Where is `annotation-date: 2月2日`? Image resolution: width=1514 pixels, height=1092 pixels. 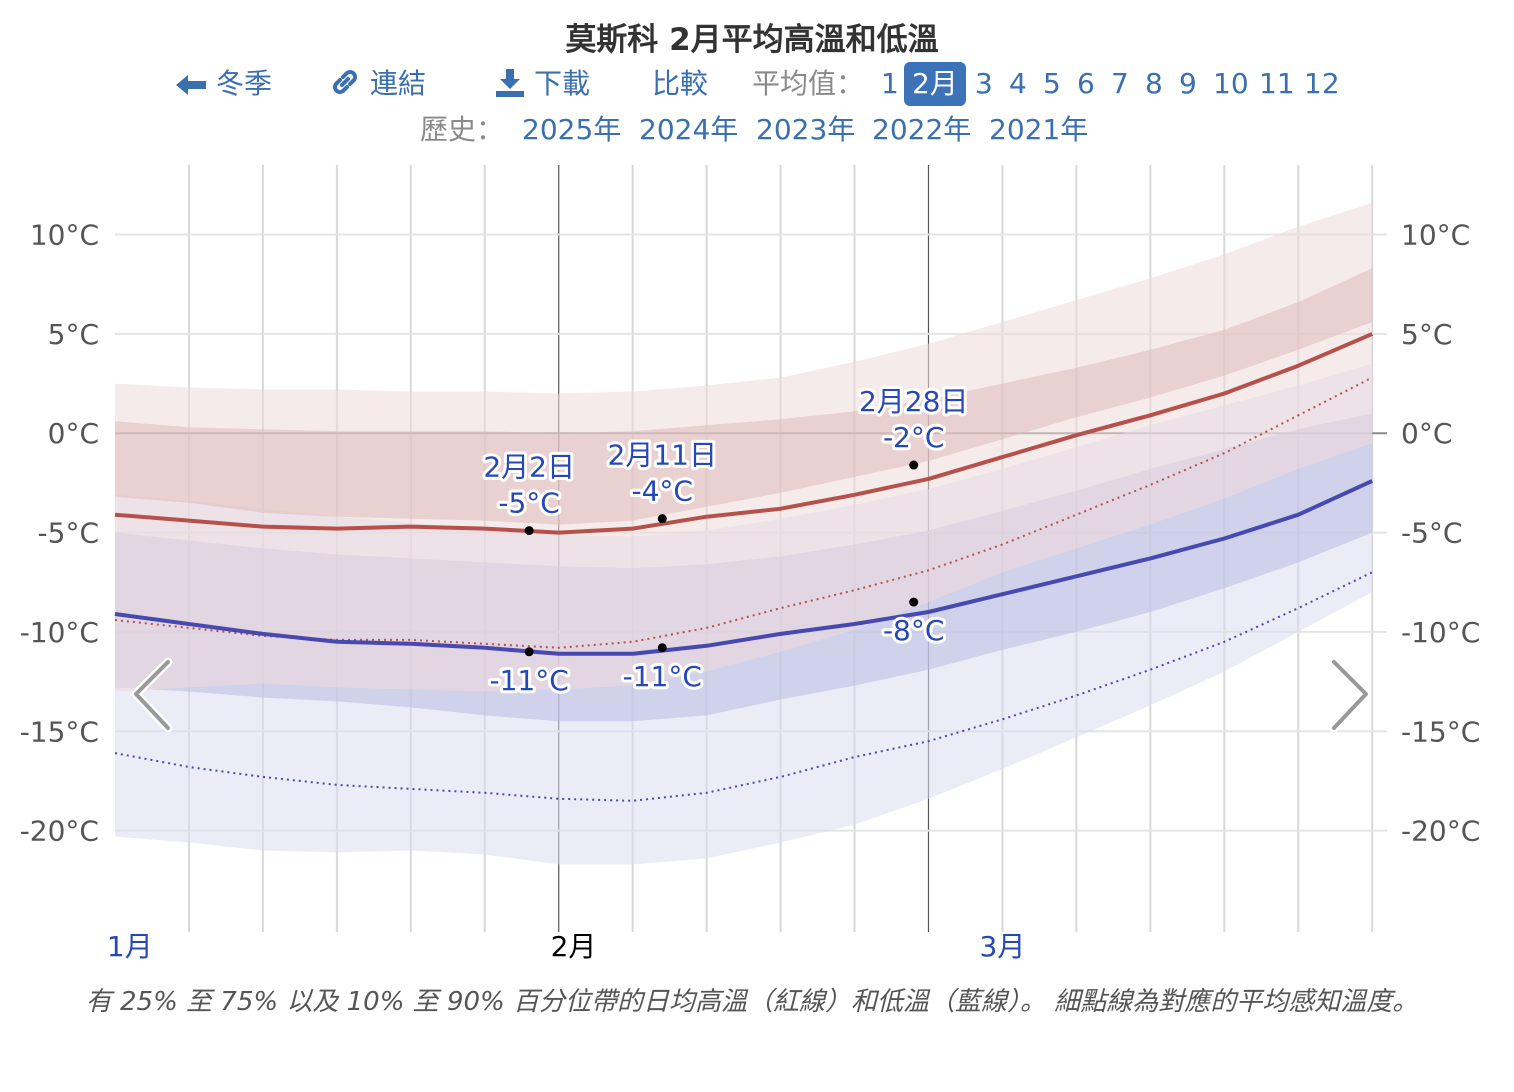 annotation-date: 2月2日 is located at coordinates (529, 467).